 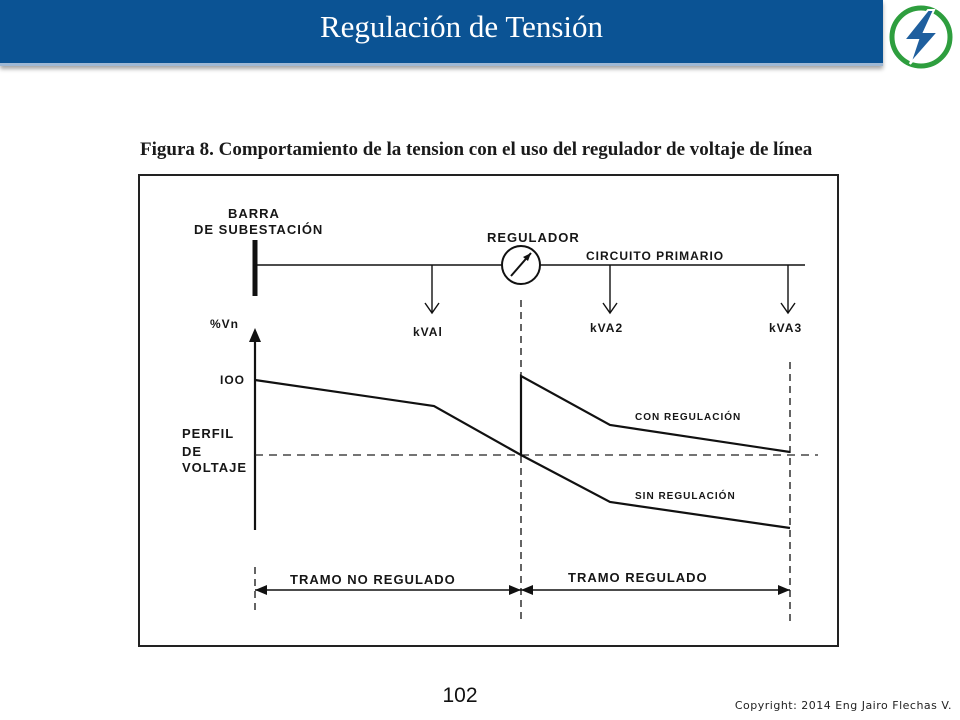 I want to click on copyright-text: Copyright: 2014 Eng Jairo Flechas V., so click(x=843, y=705).